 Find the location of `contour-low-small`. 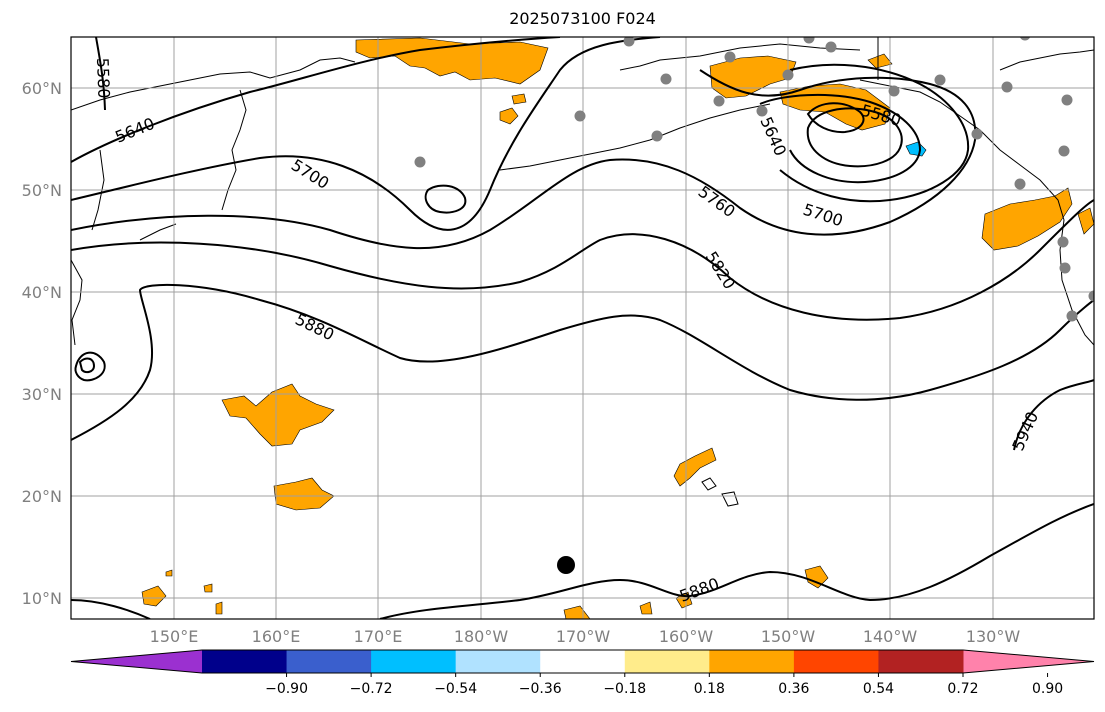

contour-low-small is located at coordinates (90, 366).